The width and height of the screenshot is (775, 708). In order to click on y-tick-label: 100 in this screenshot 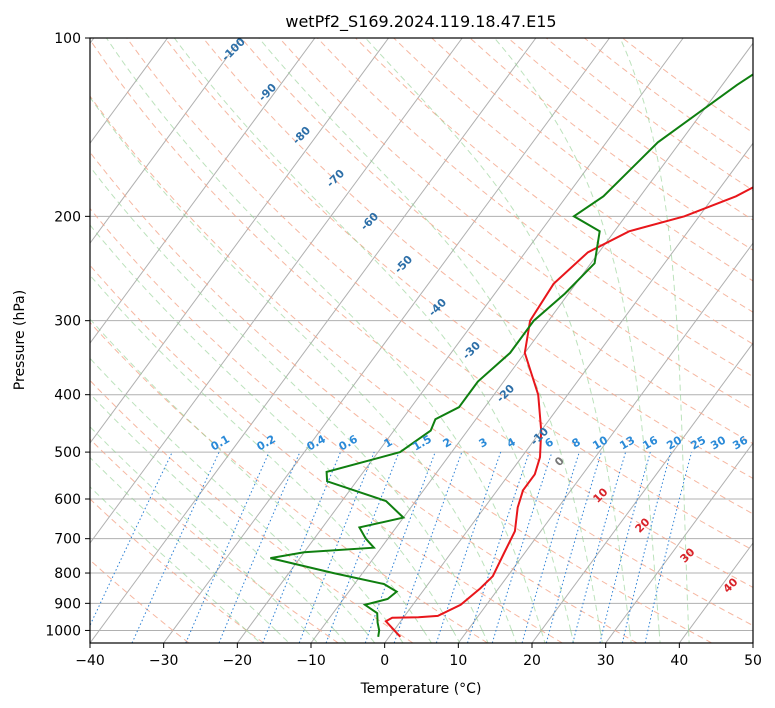, I will do `click(67, 39)`.